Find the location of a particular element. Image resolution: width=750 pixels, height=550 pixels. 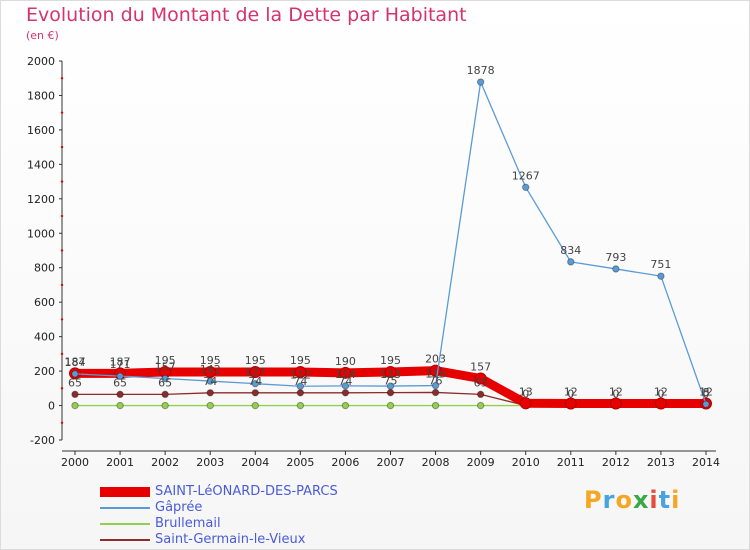

y-tick-label: 1000 is located at coordinates (41, 233).